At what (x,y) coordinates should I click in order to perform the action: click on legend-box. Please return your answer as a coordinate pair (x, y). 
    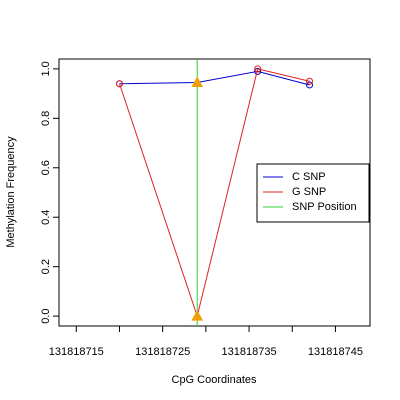
    Looking at the image, I should click on (313, 193).